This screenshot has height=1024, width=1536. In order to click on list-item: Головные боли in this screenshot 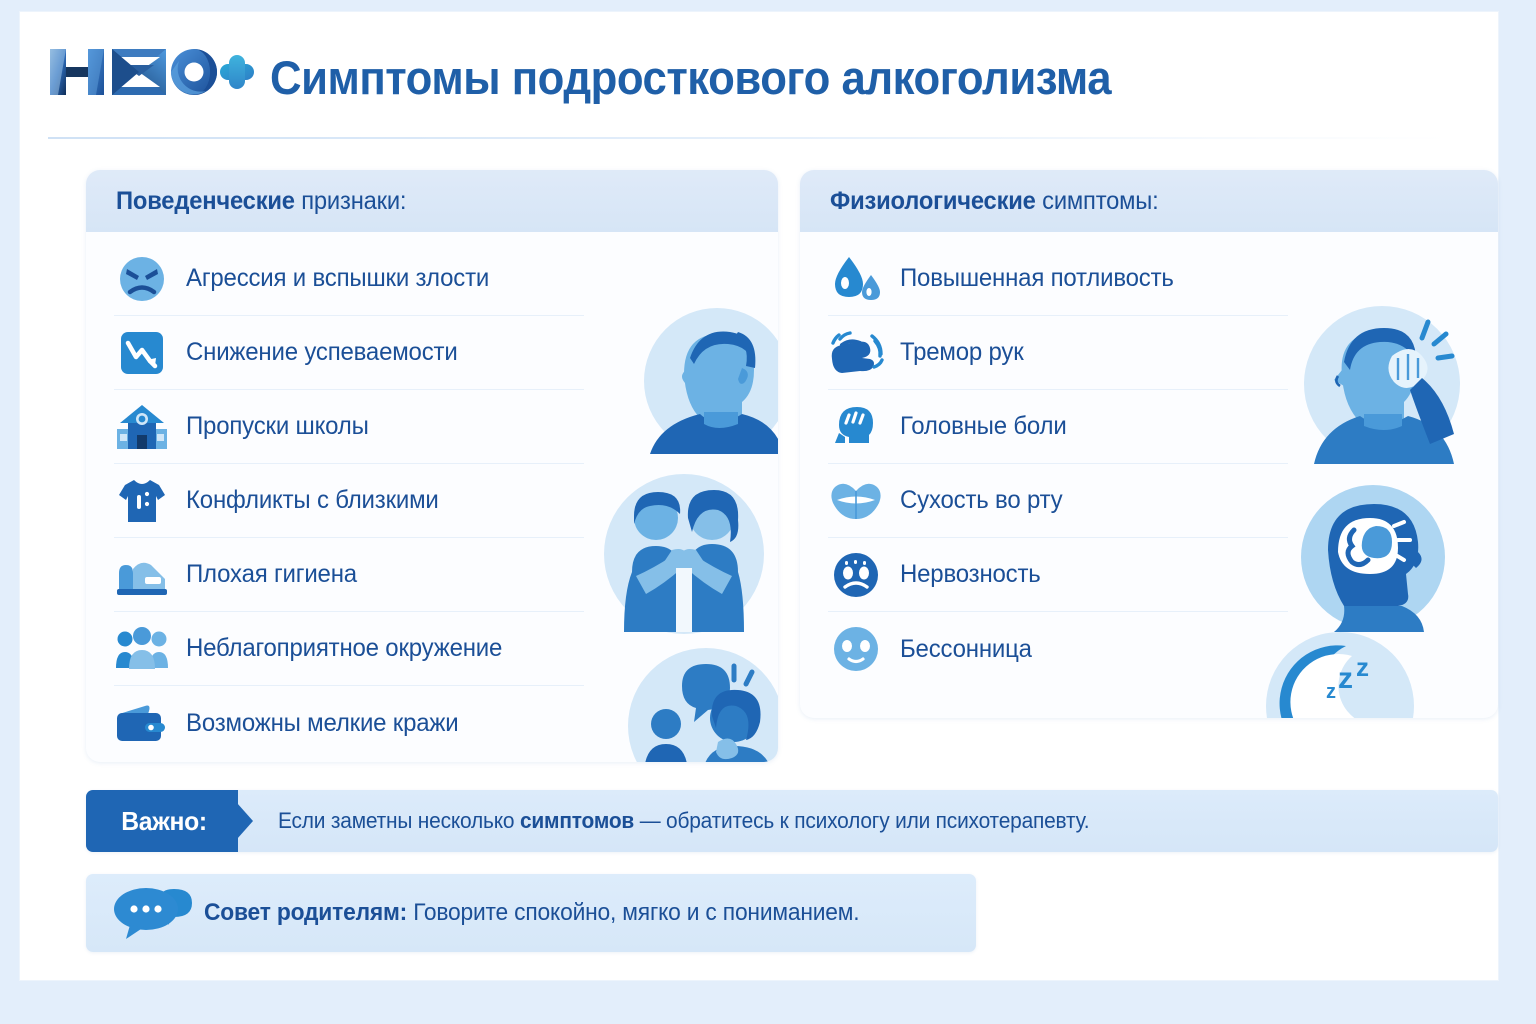, I will do `click(1058, 427)`.